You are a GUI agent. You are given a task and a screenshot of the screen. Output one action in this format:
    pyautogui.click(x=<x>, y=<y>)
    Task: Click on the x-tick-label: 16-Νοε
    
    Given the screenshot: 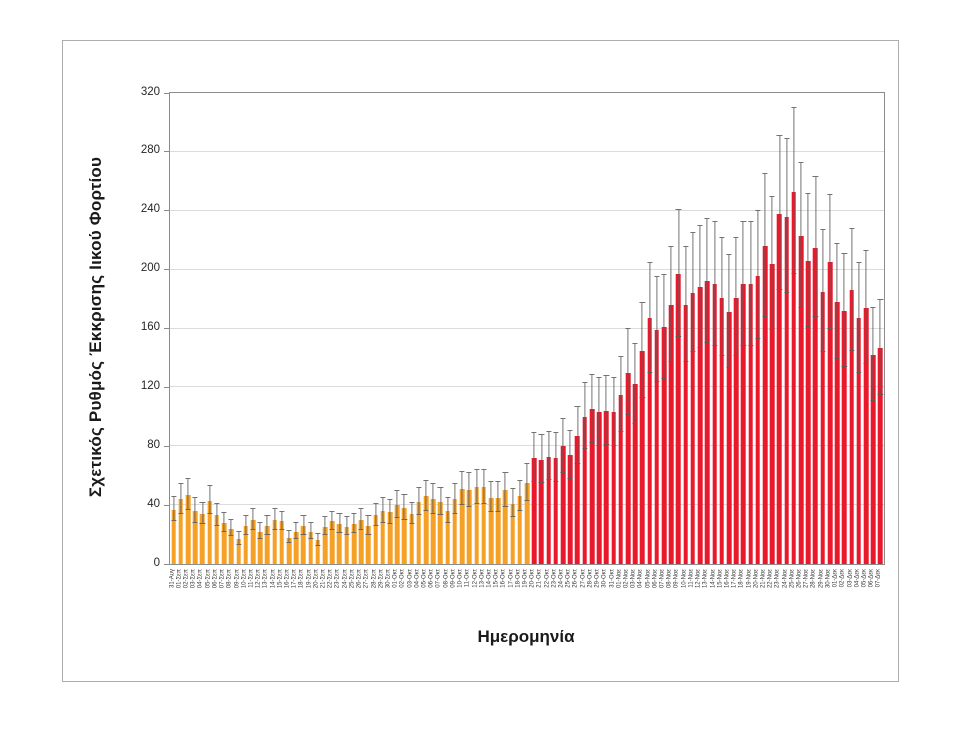 What is the action you would take?
    pyautogui.click(x=727, y=579)
    